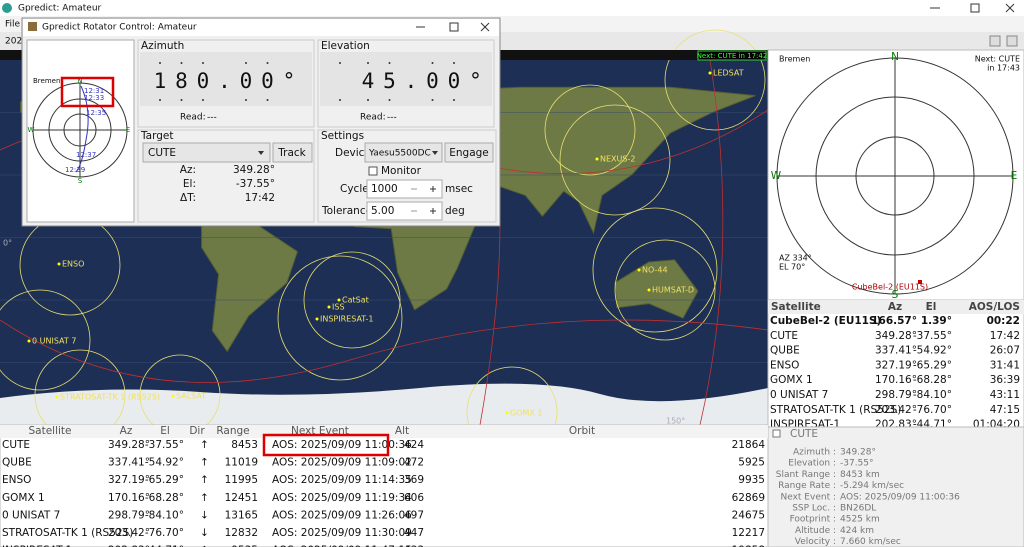 The height and width of the screenshot is (547, 1024). Describe the element at coordinates (188, 198) in the screenshot. I see `target-field-label: ΔT:` at that location.